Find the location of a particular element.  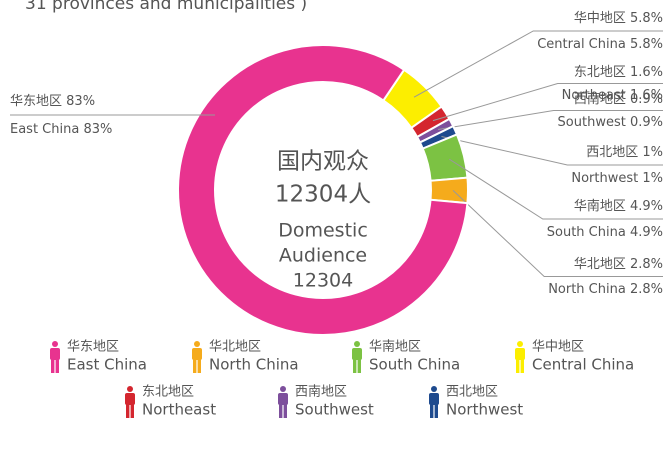

label-name: Central China is located at coordinates (581, 44).